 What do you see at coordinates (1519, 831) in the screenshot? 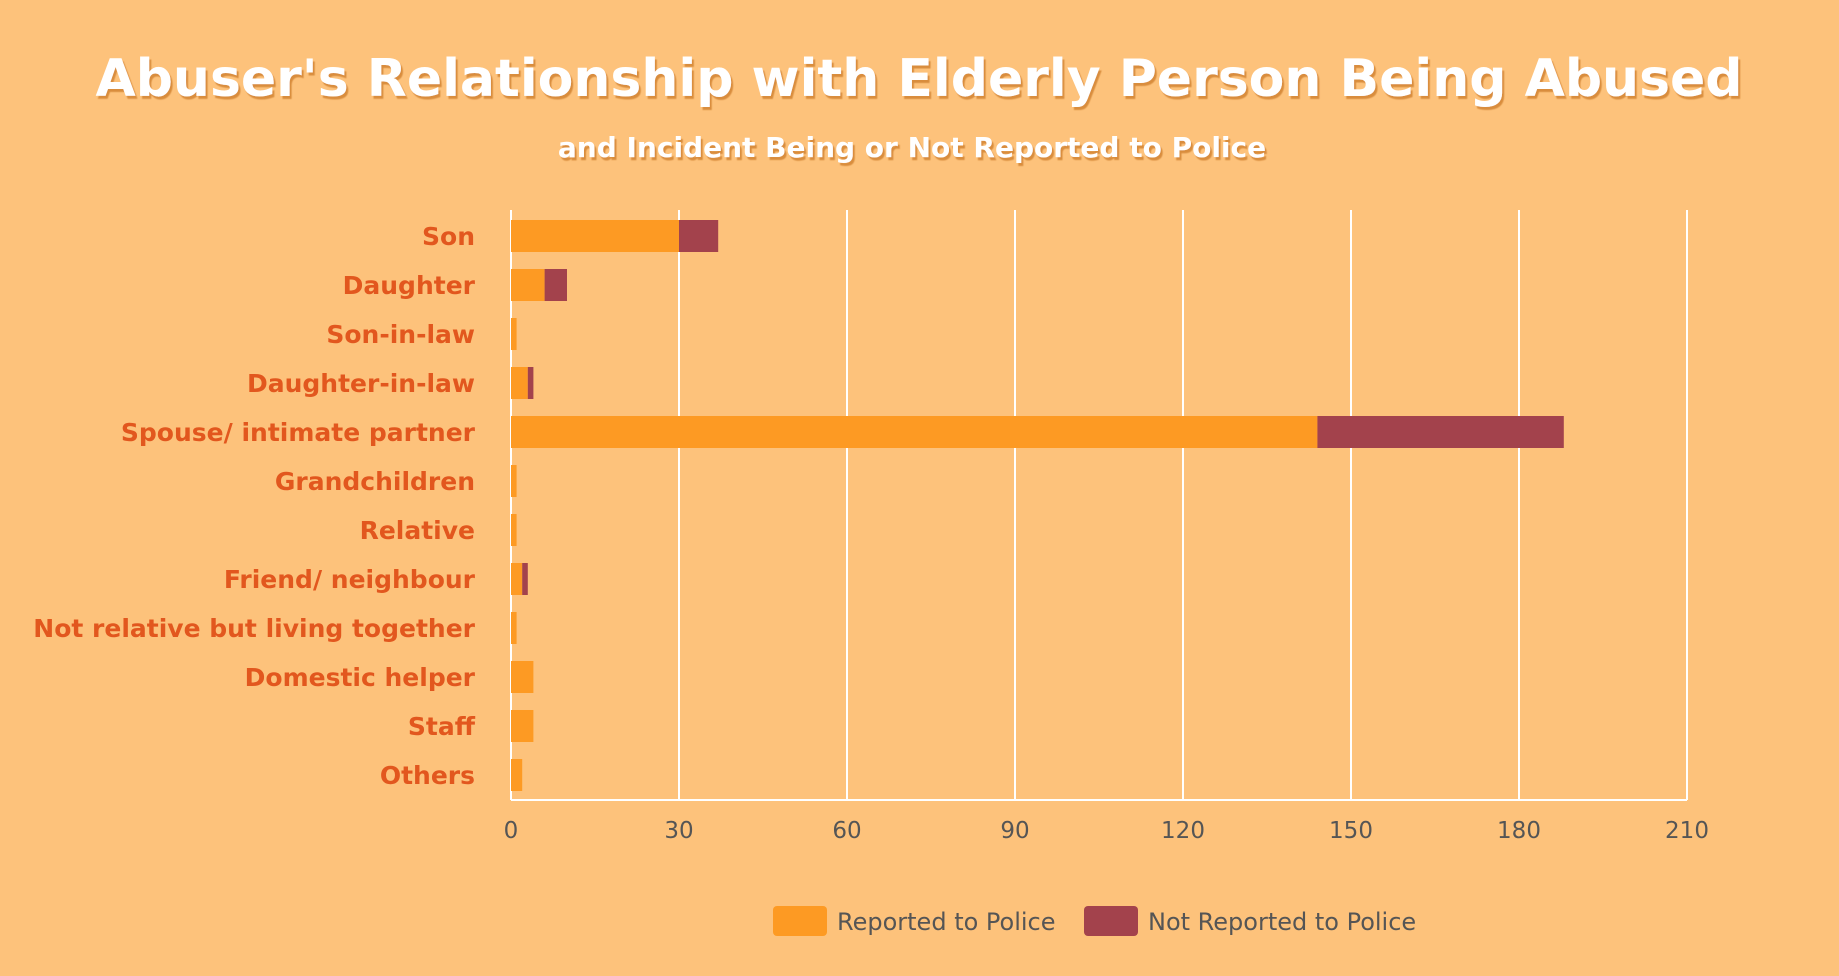
I see `x-tick-label-180: 180` at bounding box center [1519, 831].